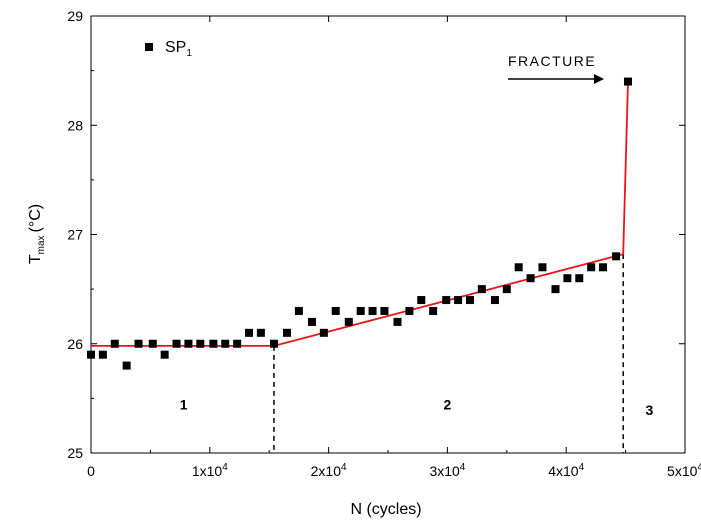 This screenshot has height=522, width=701. Describe the element at coordinates (75, 125) in the screenshot. I see `y-tick-label: 28` at that location.